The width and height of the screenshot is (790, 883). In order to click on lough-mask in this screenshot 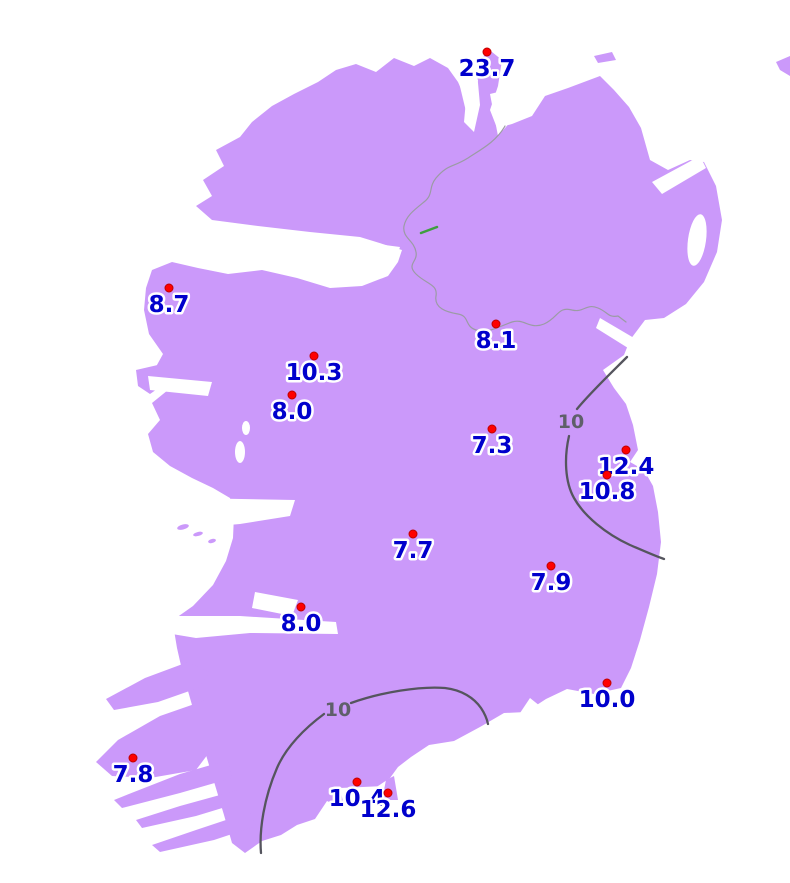, I will do `click(246, 428)`.